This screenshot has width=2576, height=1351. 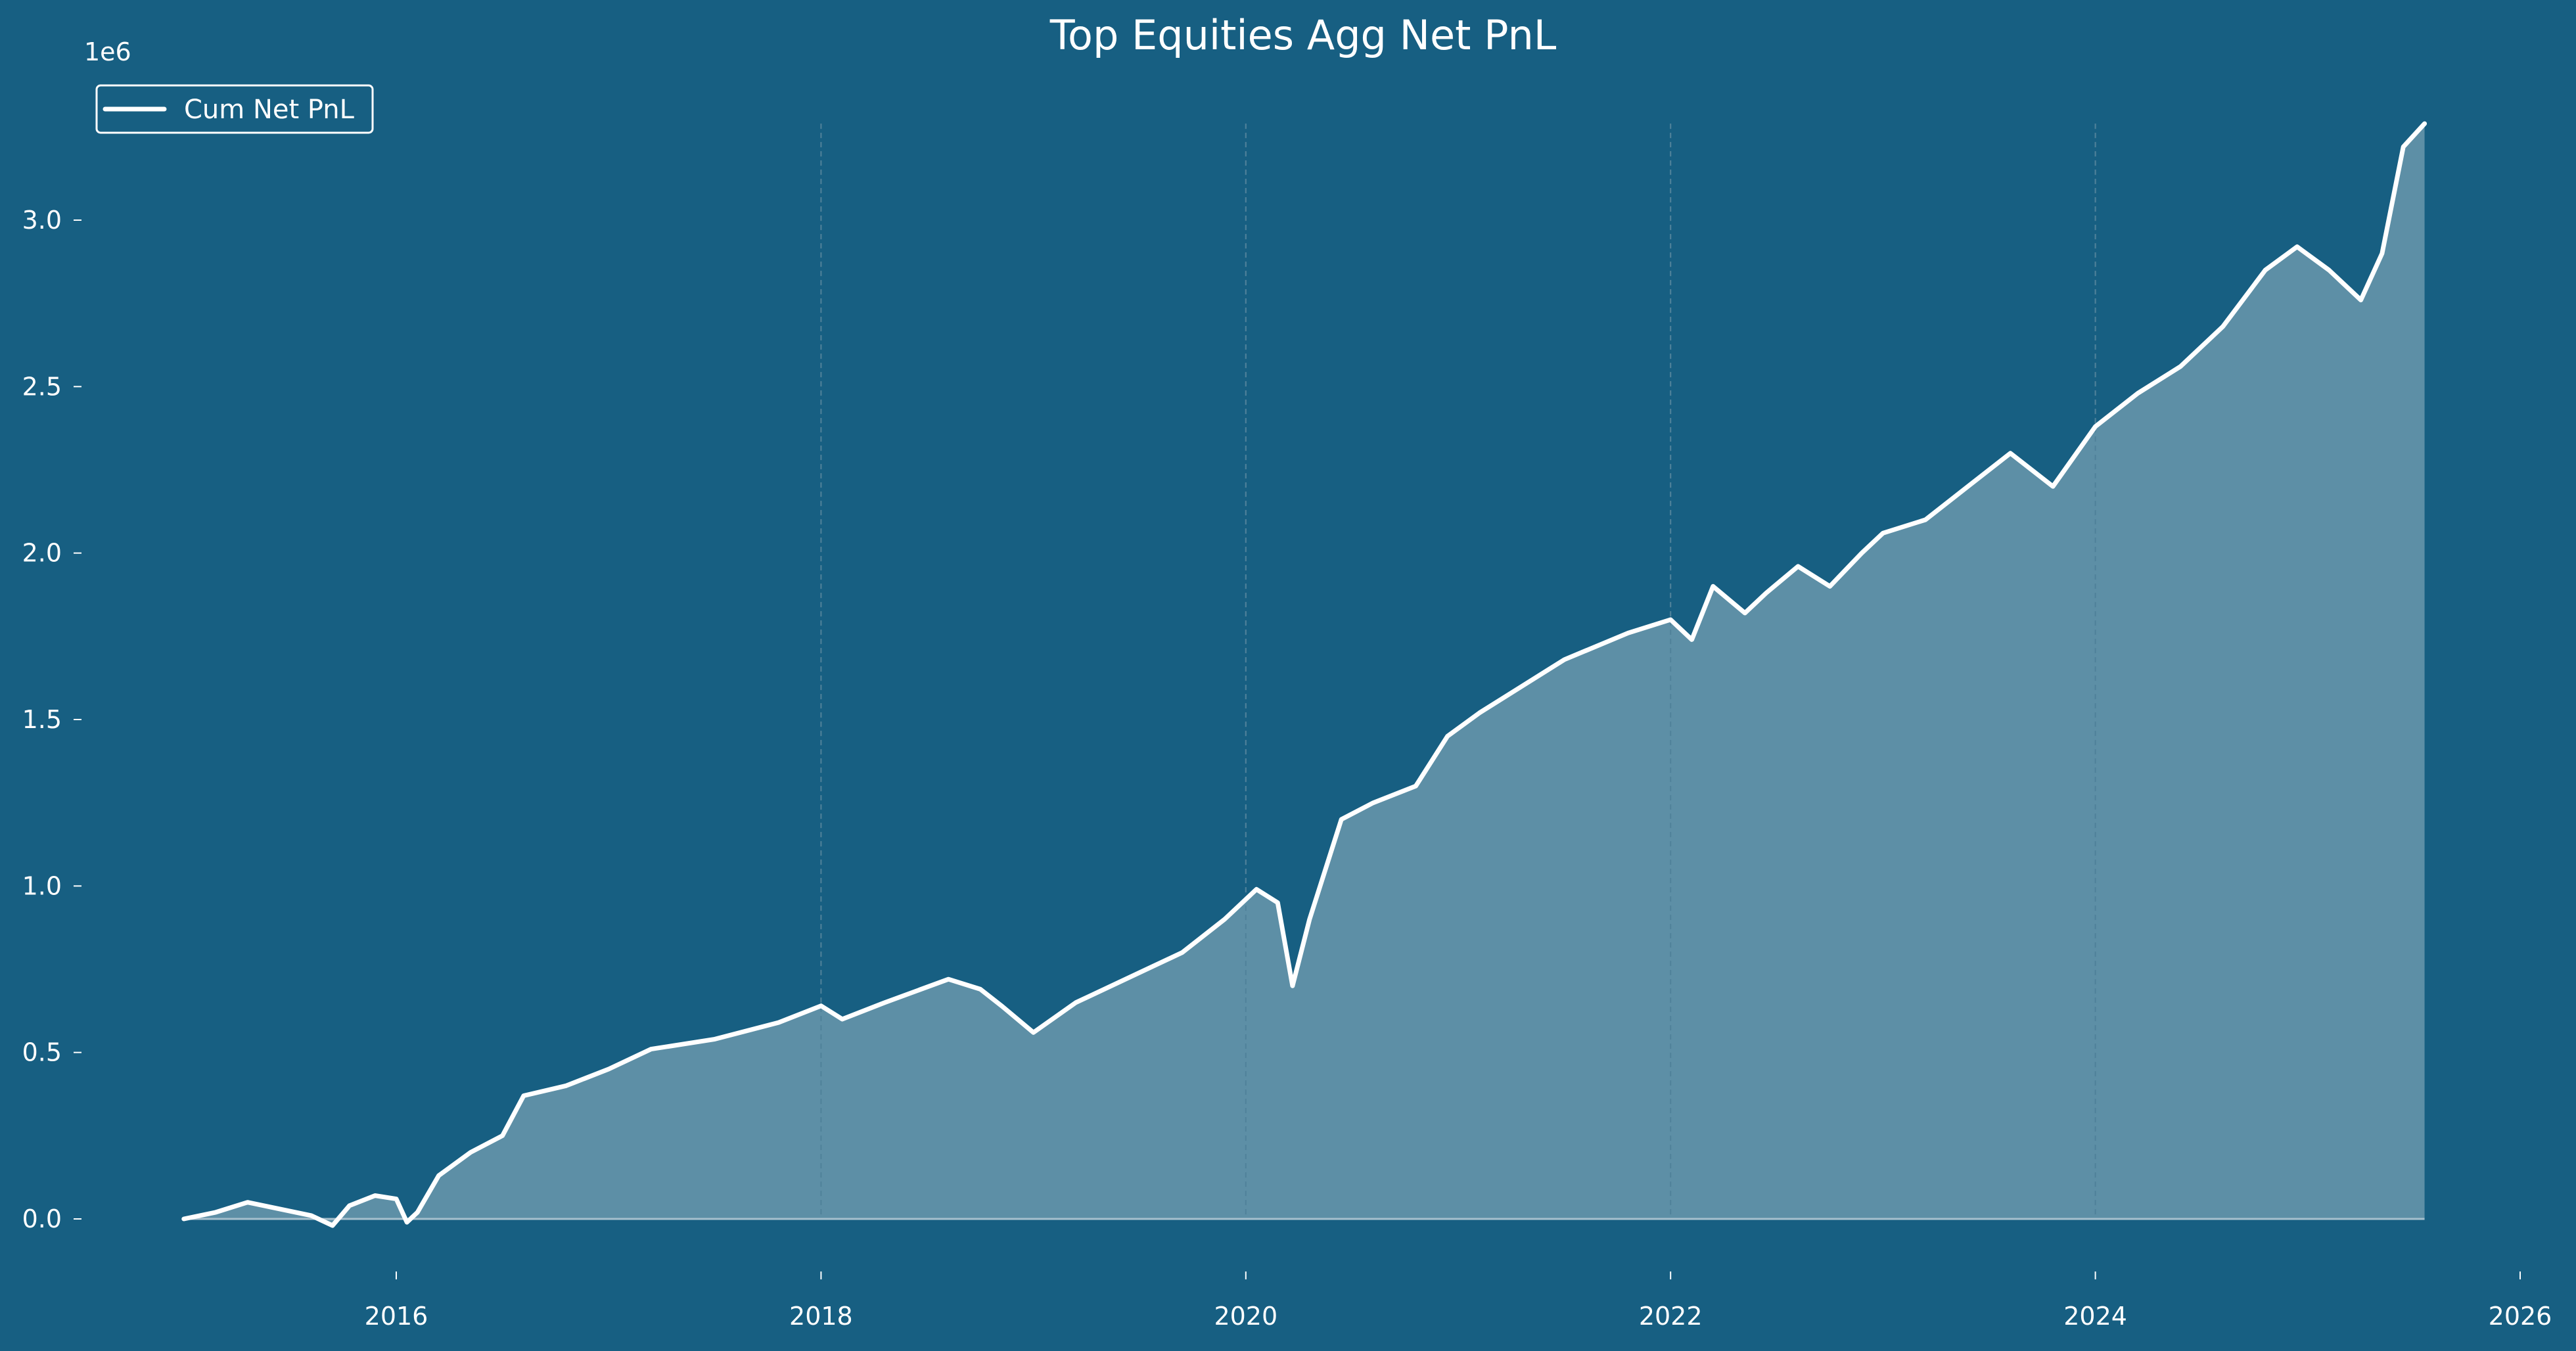 What do you see at coordinates (42, 220) in the screenshot?
I see `y-tick-label-3.0: 3.0` at bounding box center [42, 220].